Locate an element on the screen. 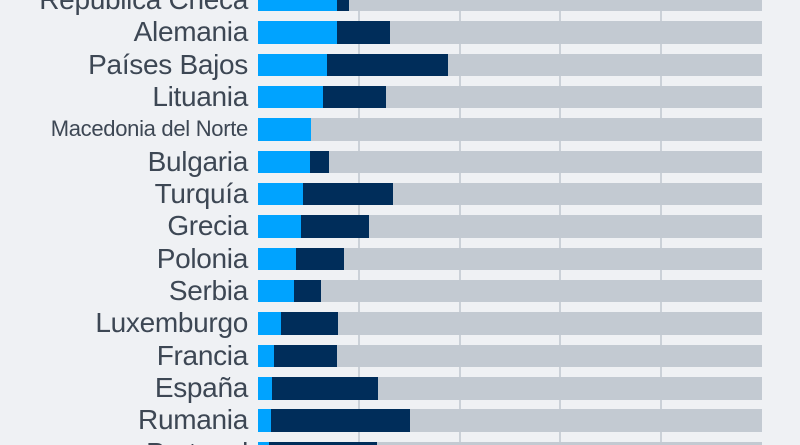 The width and height of the screenshot is (800, 445). country-label: Grecia is located at coordinates (207, 226).